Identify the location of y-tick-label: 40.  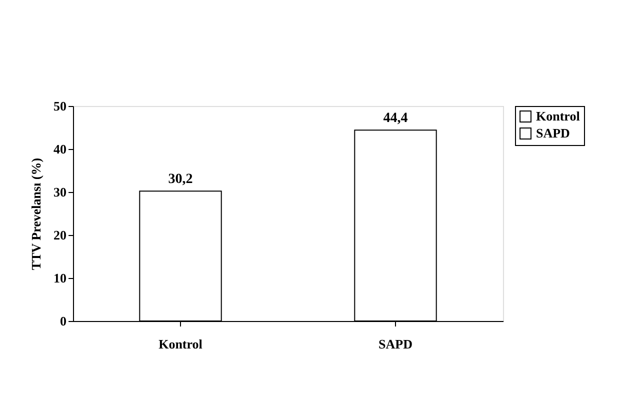
(60, 149).